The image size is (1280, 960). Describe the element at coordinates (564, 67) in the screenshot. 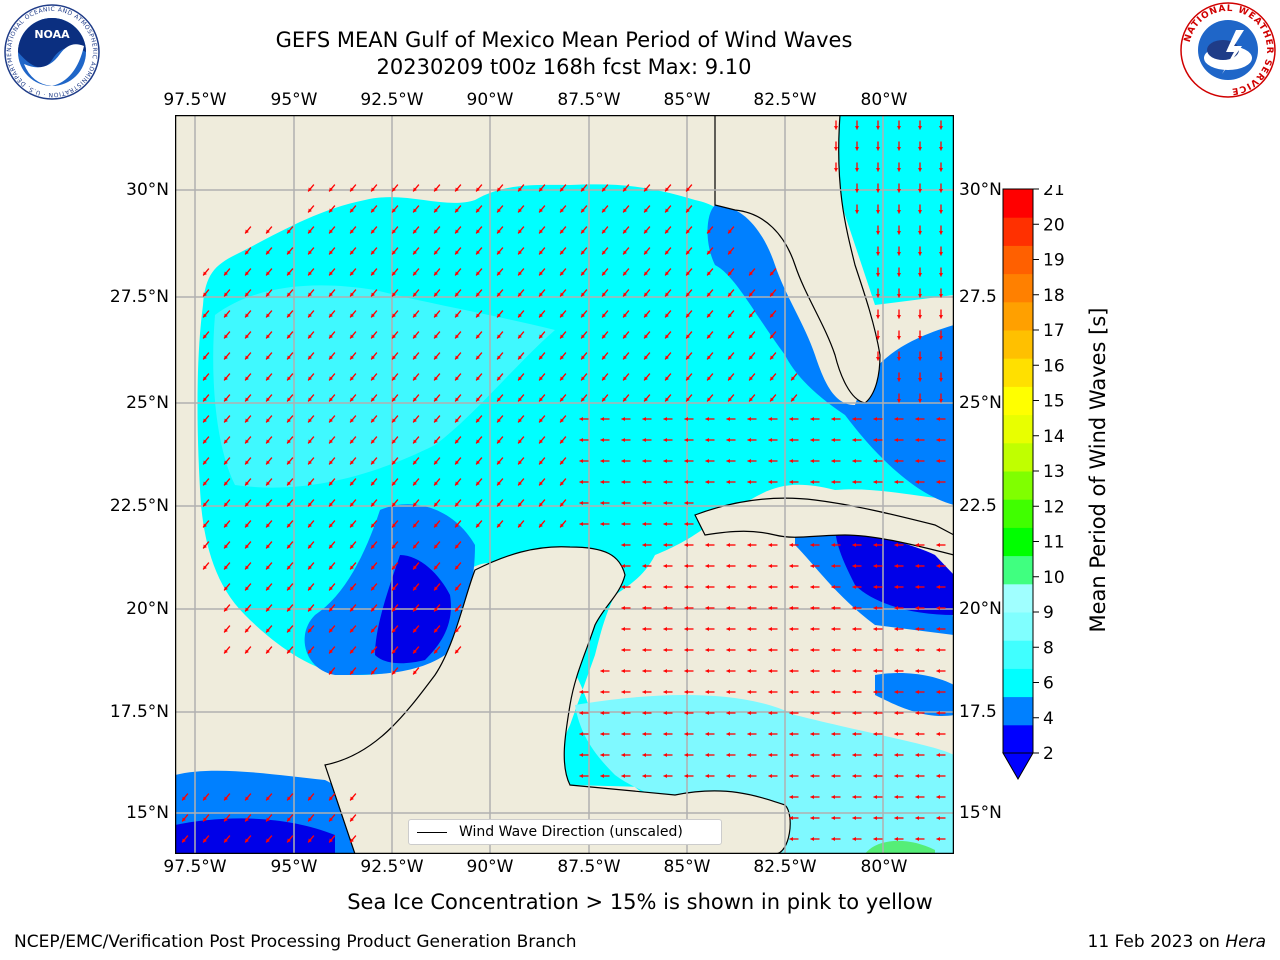

I see `plot-title-line2: 20230209 t00z 168h fcst Max: 9.10` at that location.